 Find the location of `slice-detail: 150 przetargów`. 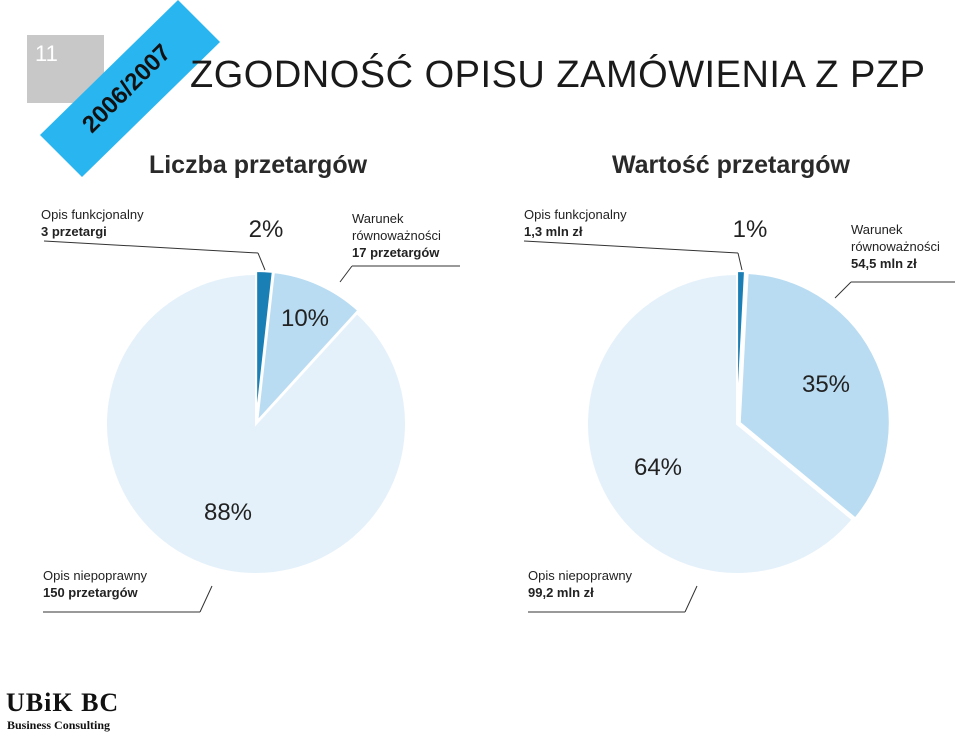

slice-detail: 150 przetargów is located at coordinates (91, 592).